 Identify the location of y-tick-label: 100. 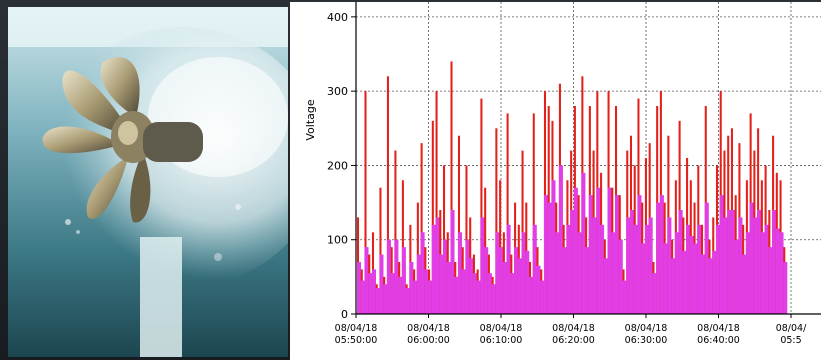
(337, 240).